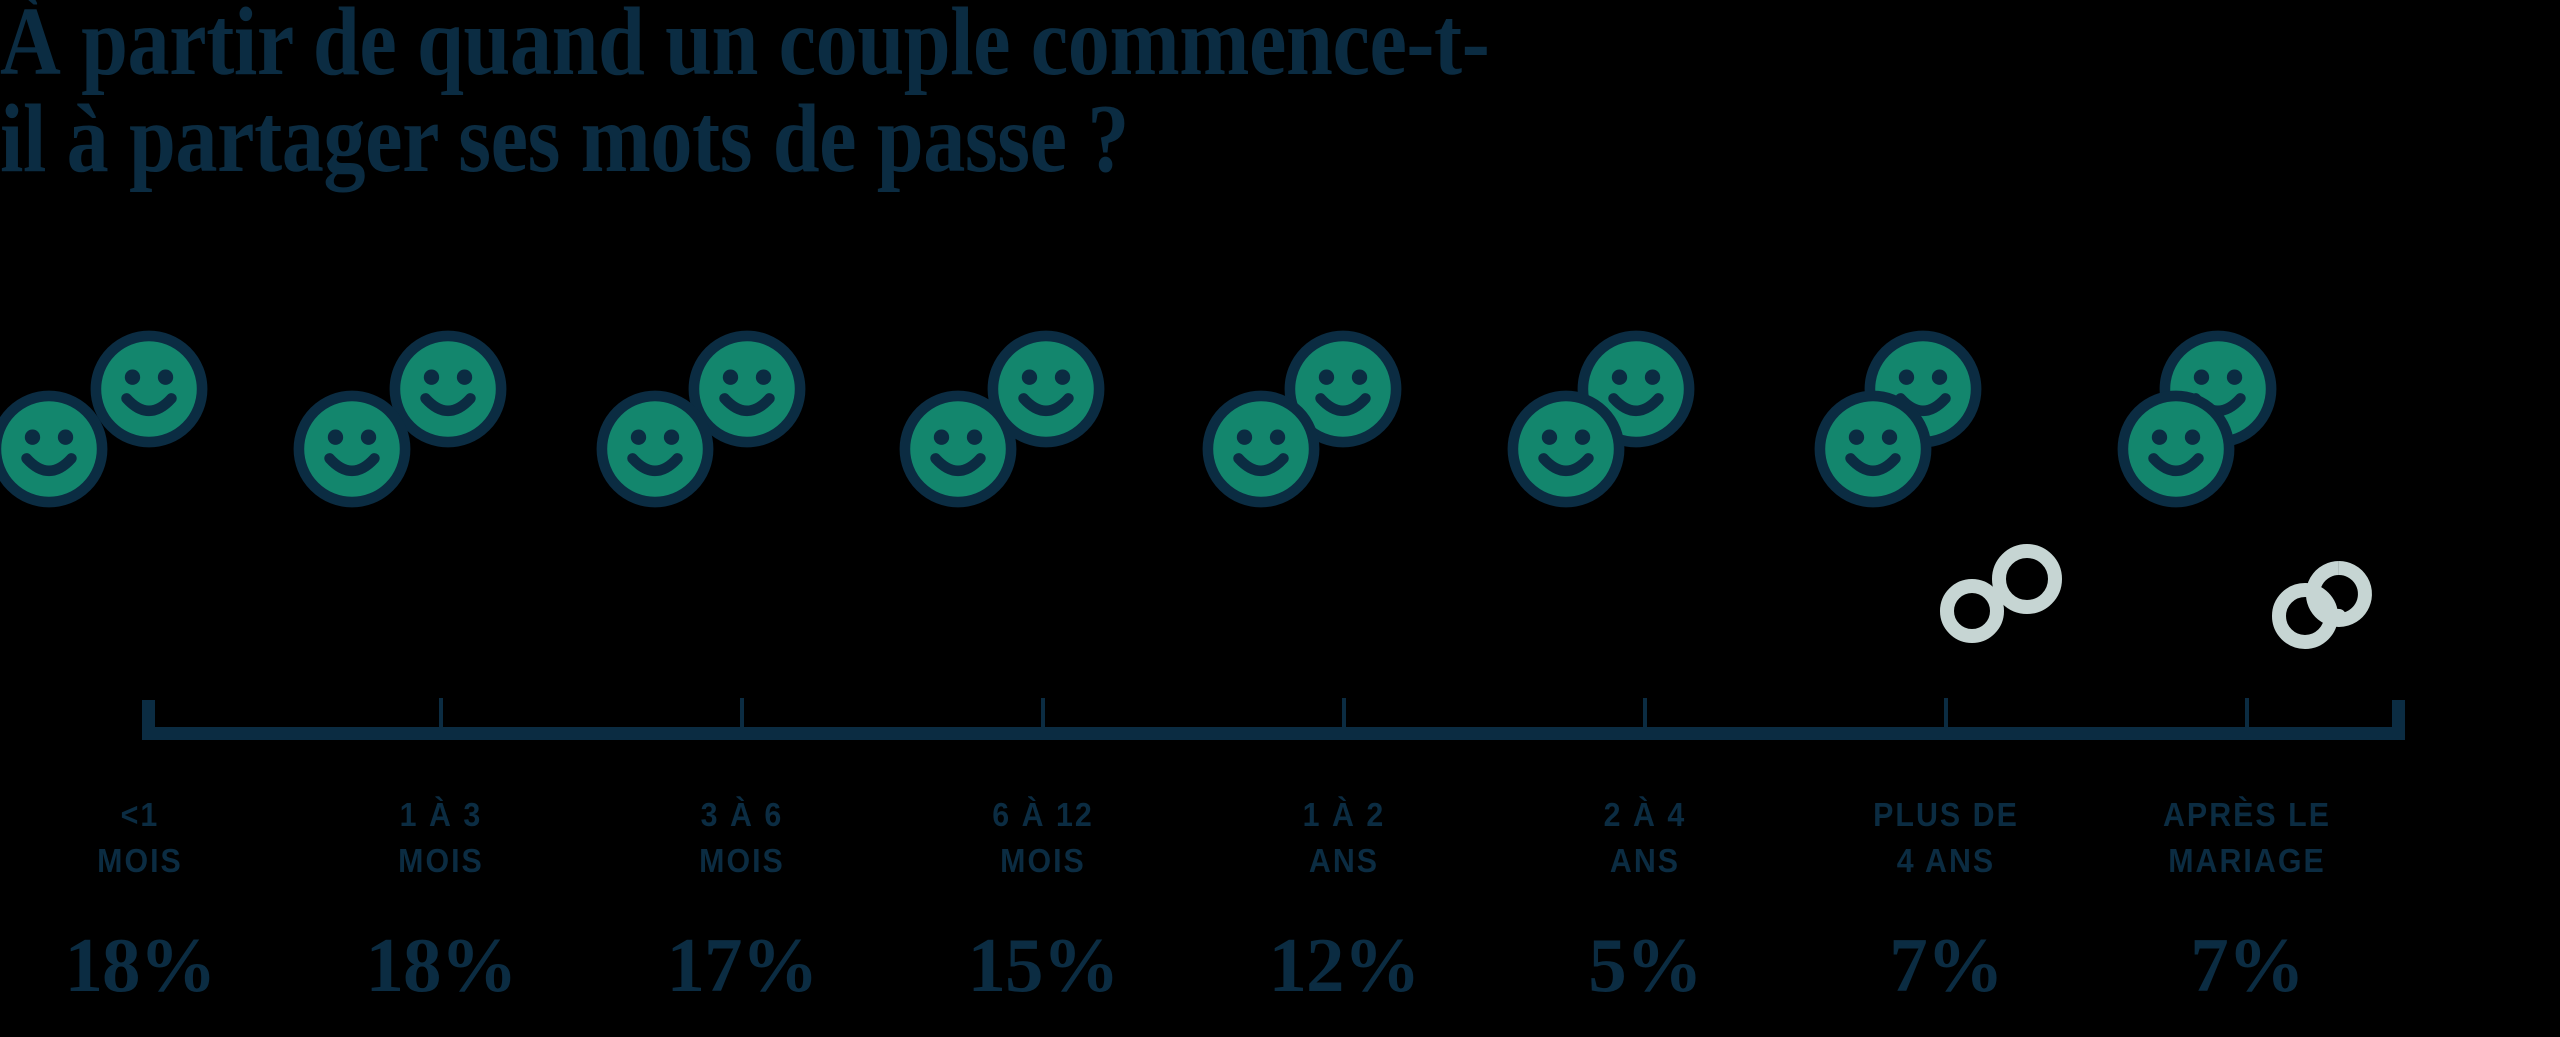 The height and width of the screenshot is (1037, 2560). I want to click on axis-cap-left, so click(148, 720).